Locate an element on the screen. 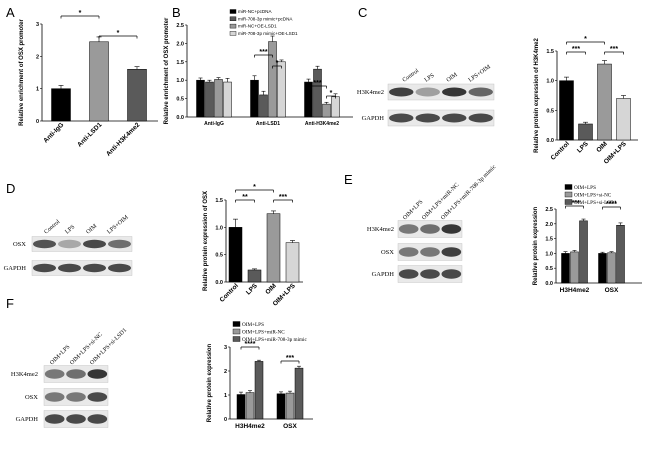 The image size is (646, 452). legend-label: miR-NC+pcDNA is located at coordinates (255, 11).